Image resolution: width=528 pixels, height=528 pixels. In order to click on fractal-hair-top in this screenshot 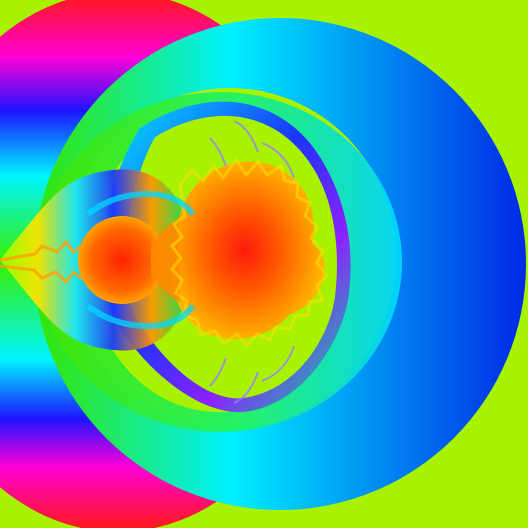, I will do `click(252, 149)`.